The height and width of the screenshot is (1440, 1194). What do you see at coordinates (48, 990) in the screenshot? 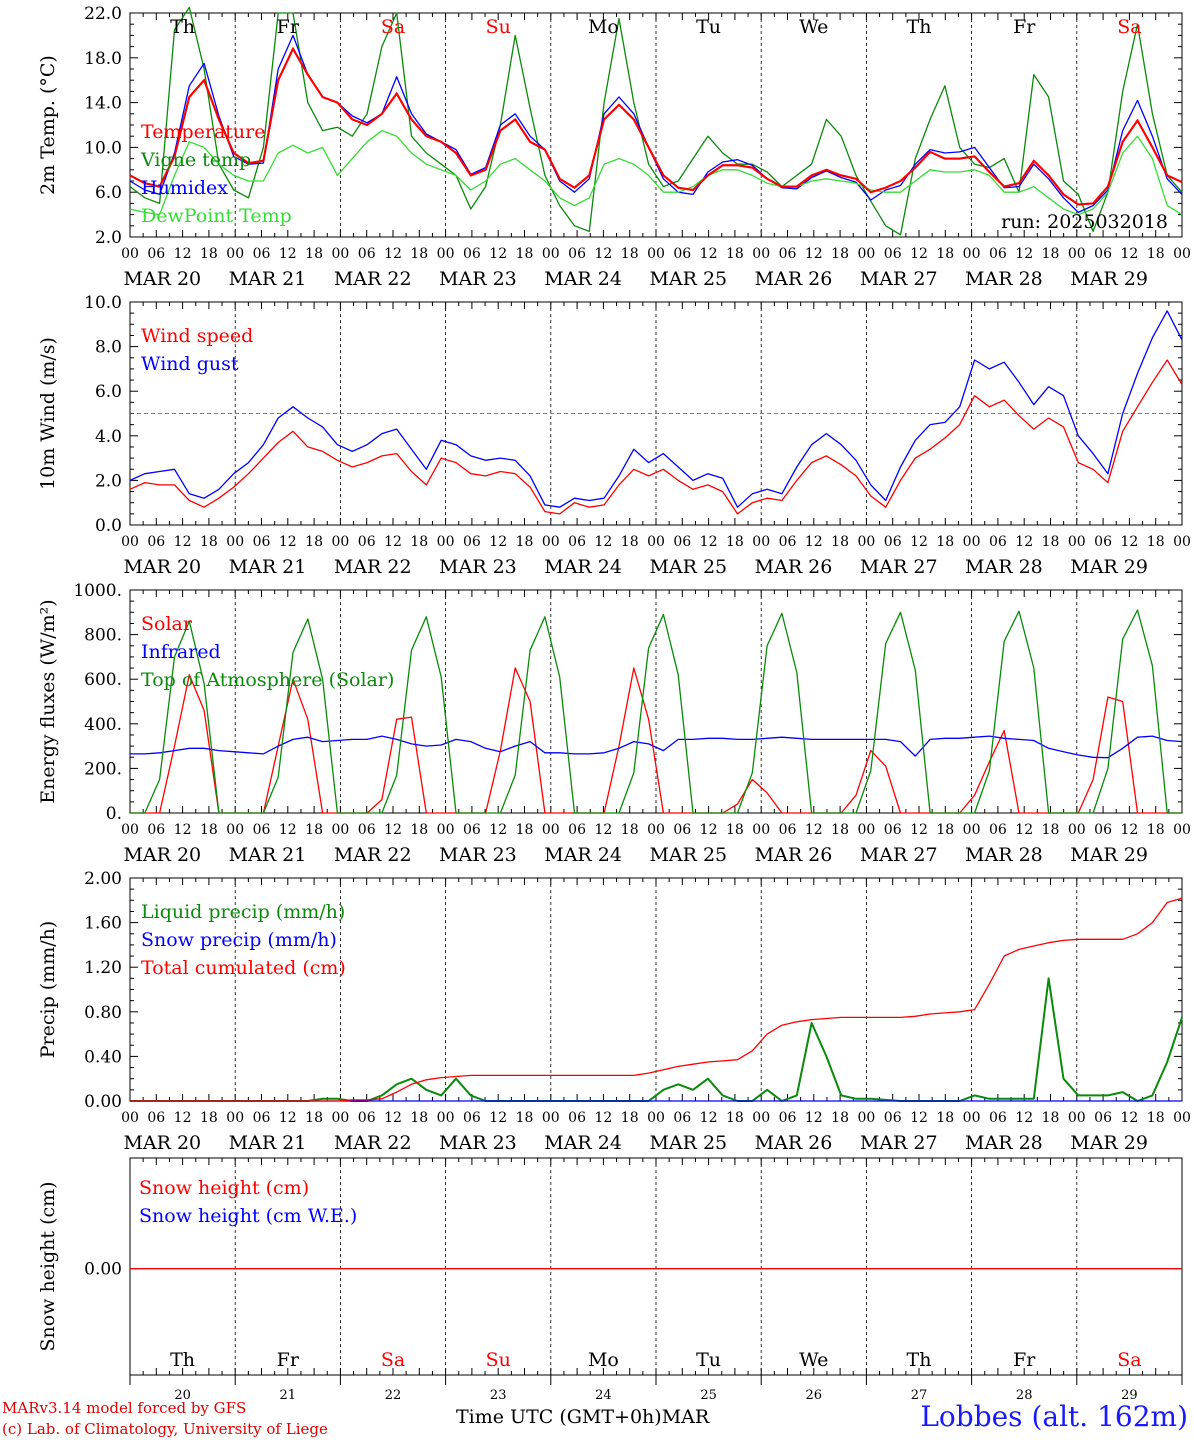
I see `y-axis-label: Precip (mm/h)` at bounding box center [48, 990].